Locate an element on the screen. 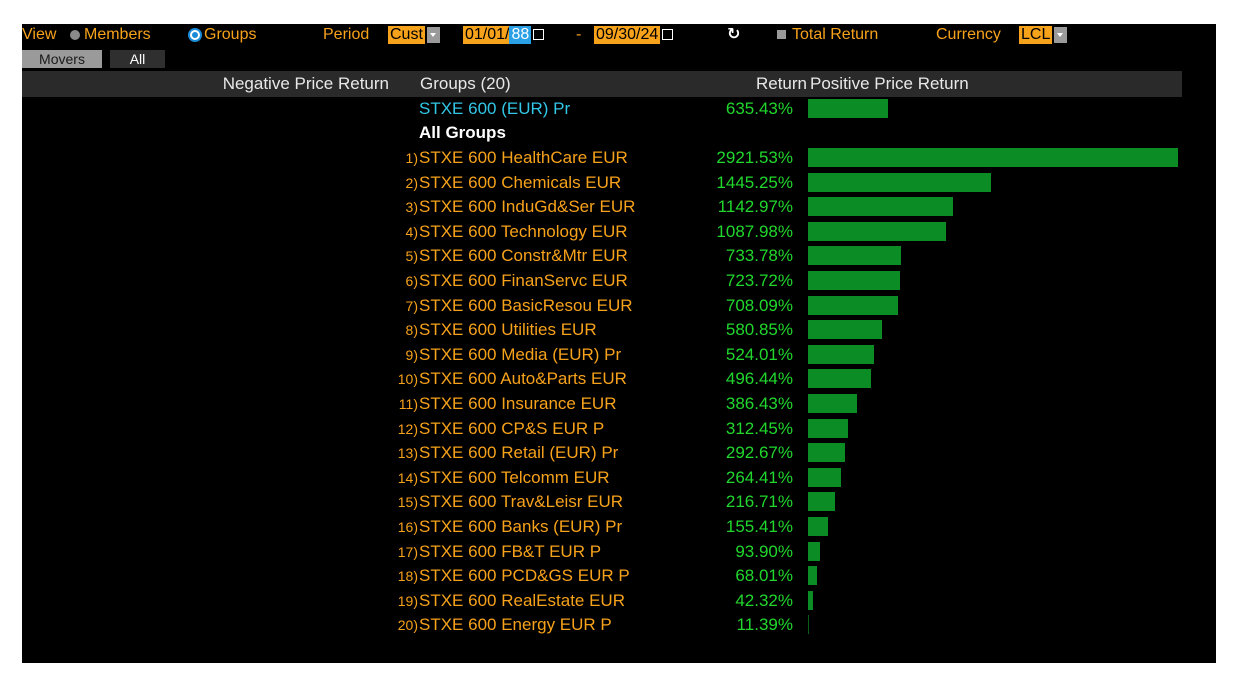 Image resolution: width=1249 pixels, height=700 pixels. groups-radio: Groups is located at coordinates (223, 35).